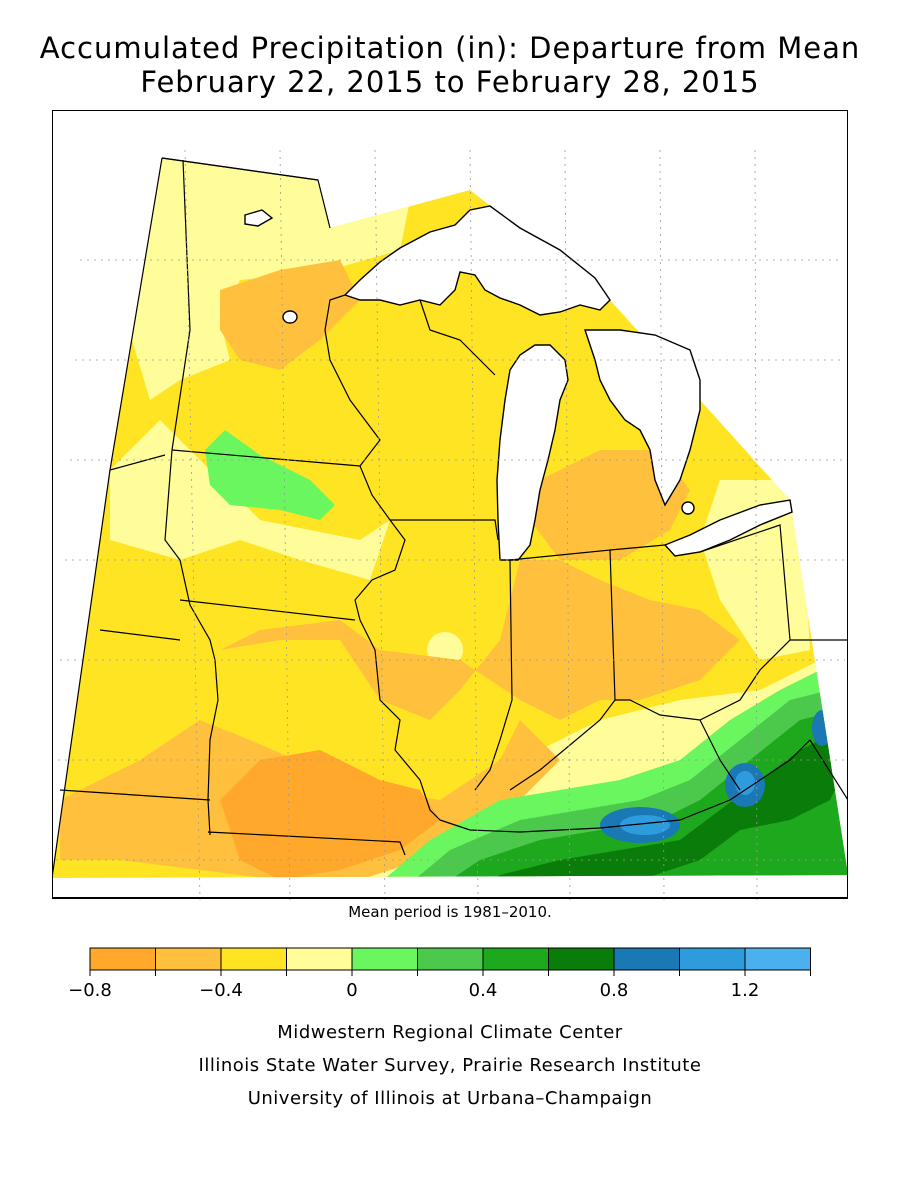  I want to click on lake-of-the-woods, so click(259, 218).